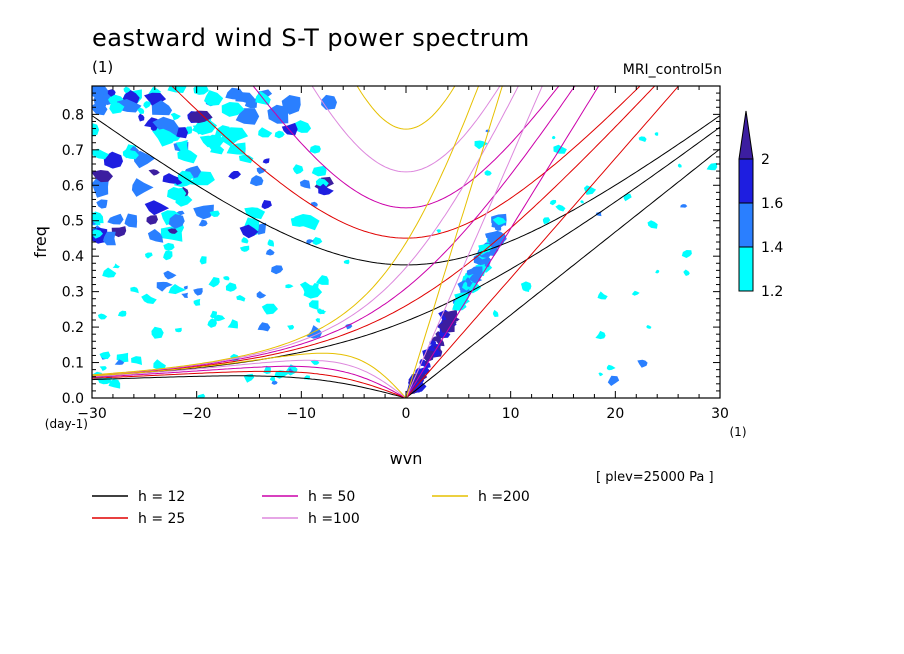  I want to click on y-tick-label: 0.4, so click(73, 257).